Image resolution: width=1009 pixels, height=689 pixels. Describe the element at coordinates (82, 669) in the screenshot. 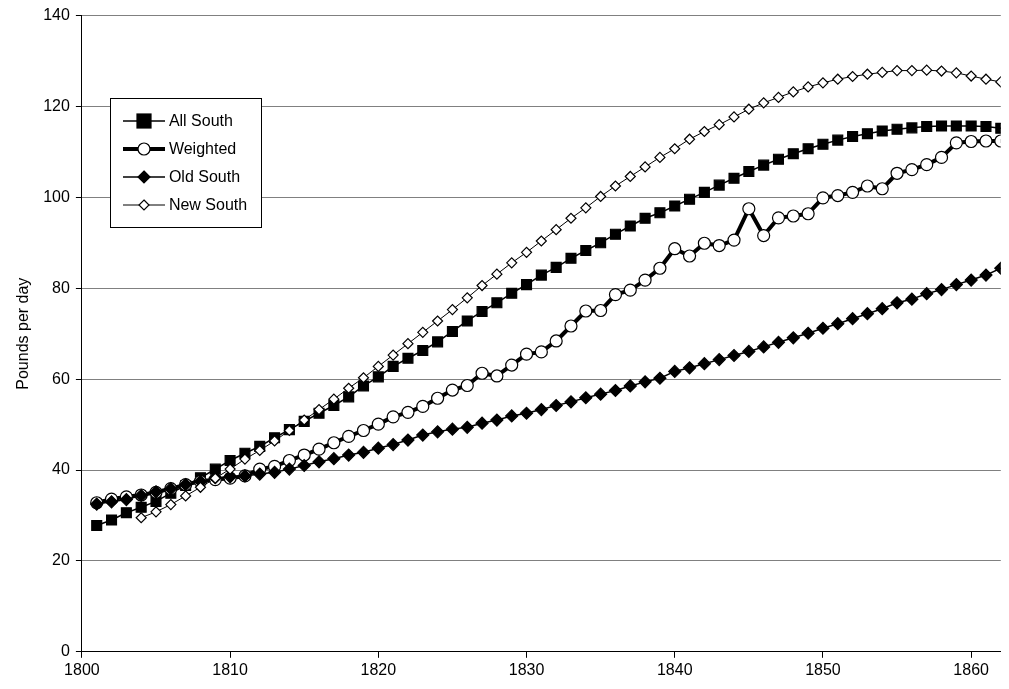

I see `x-tick-label: 1800` at that location.